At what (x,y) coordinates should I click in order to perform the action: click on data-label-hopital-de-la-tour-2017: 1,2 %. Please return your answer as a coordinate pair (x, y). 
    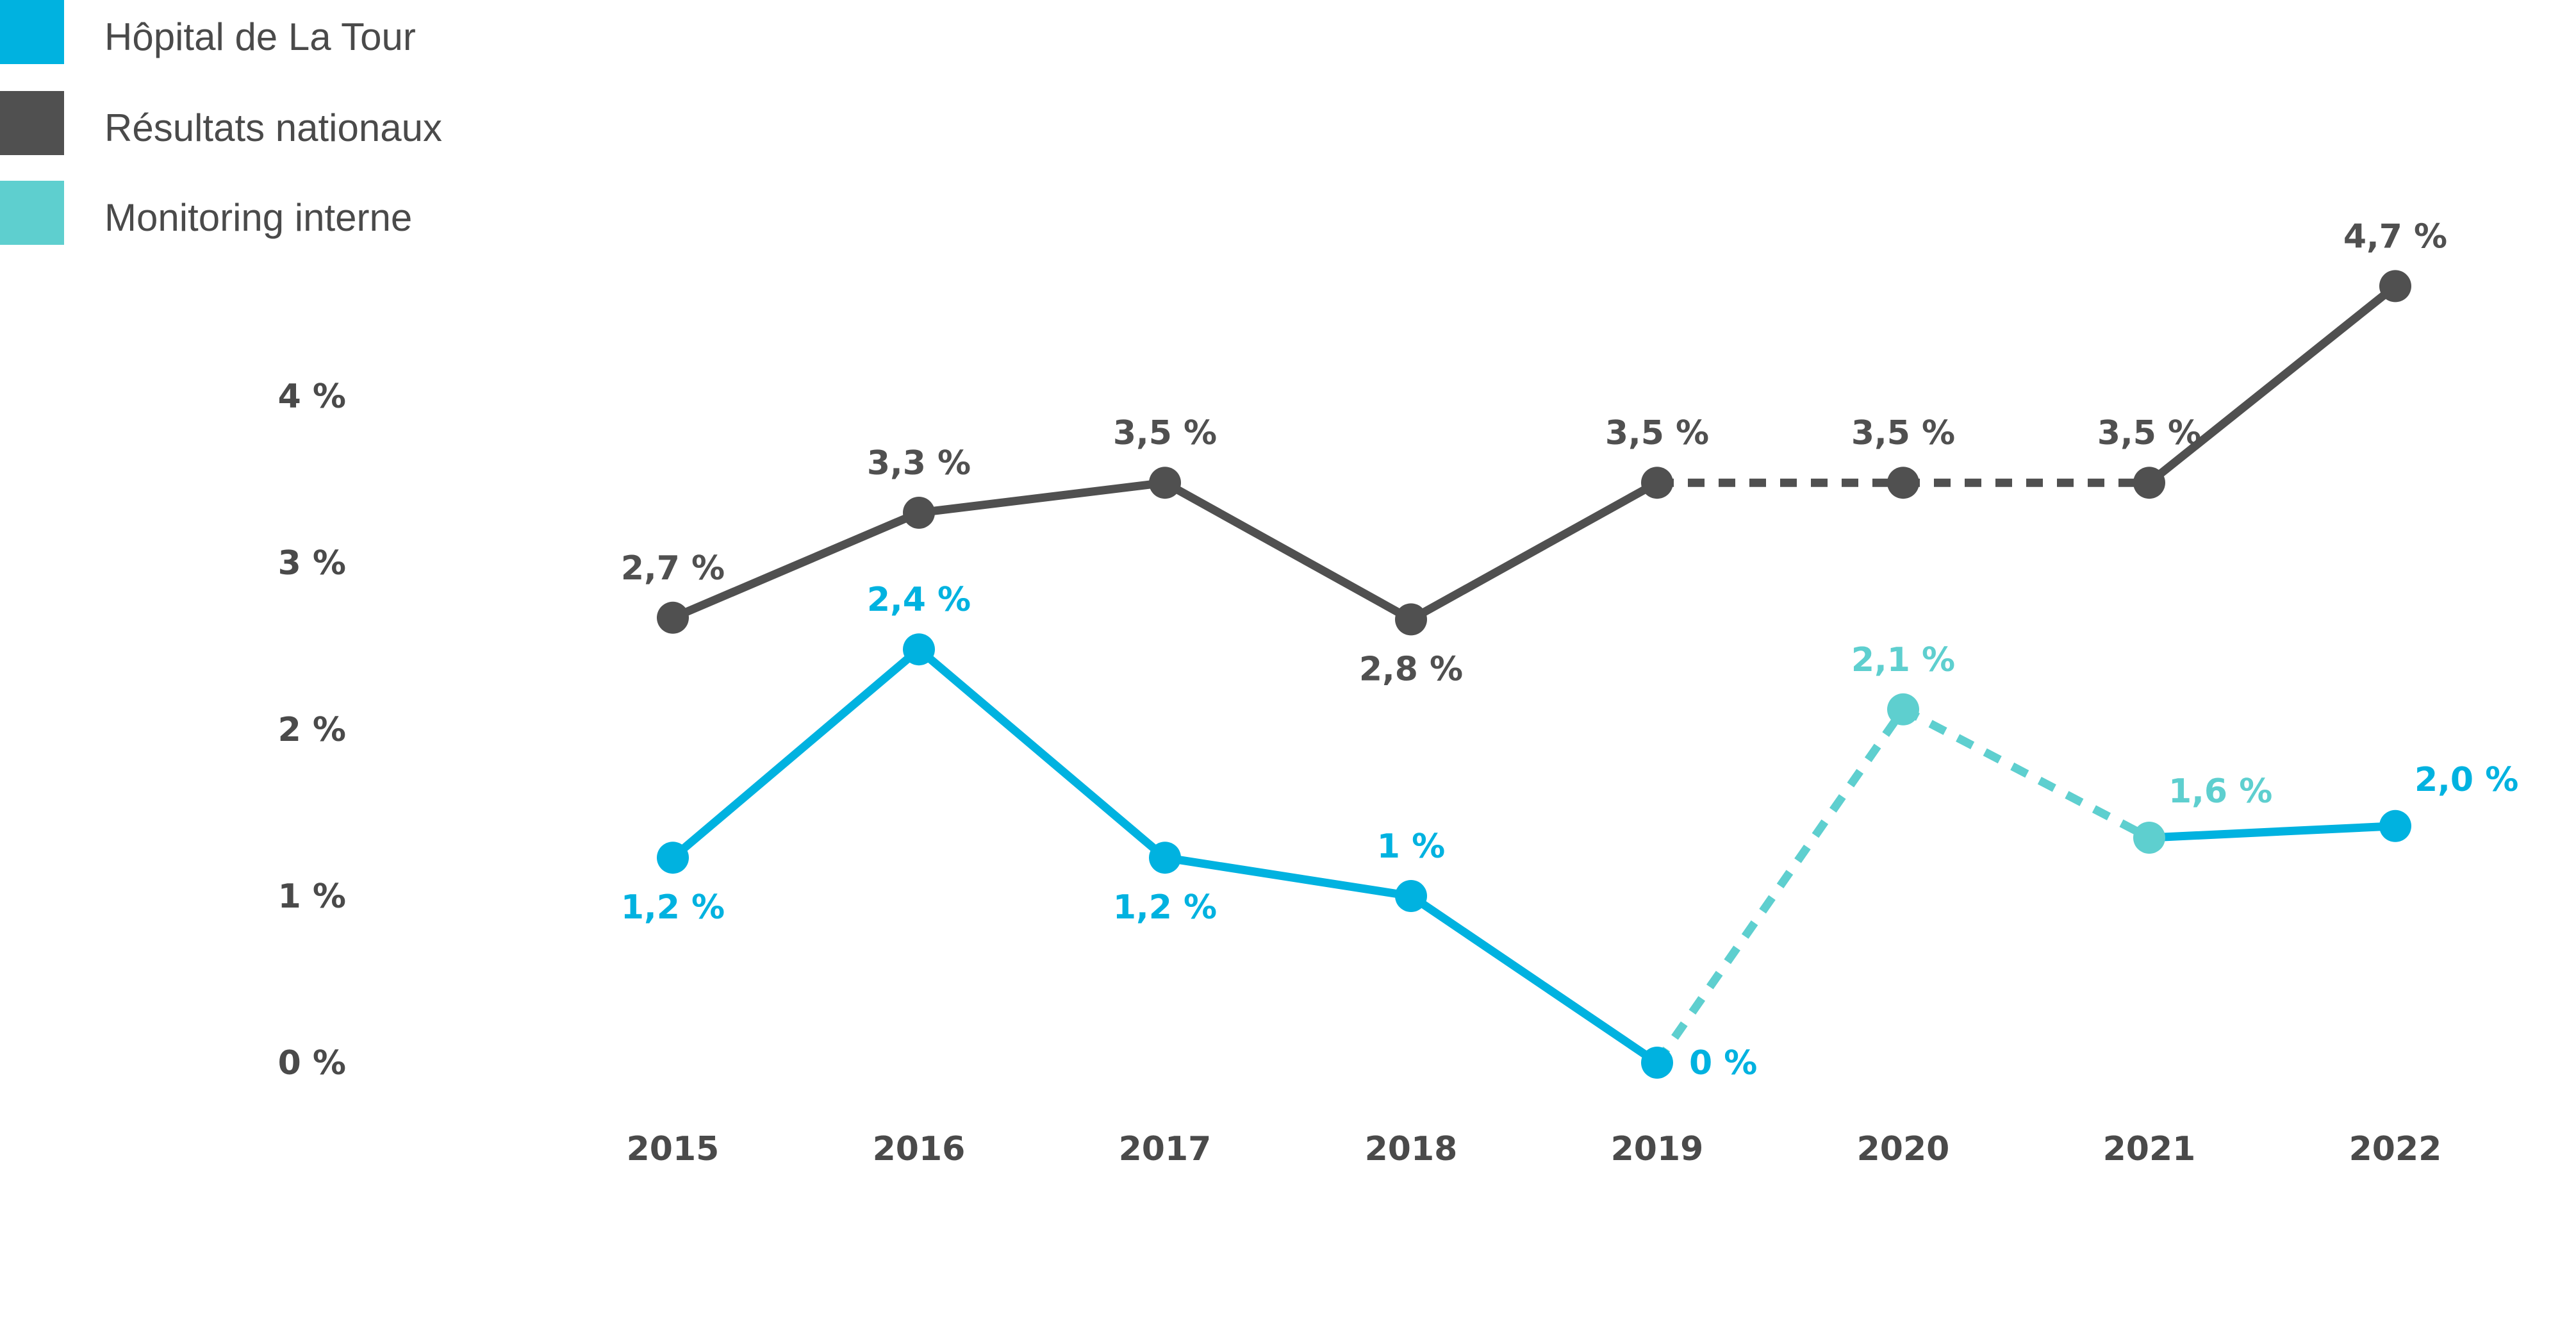
    Looking at the image, I should click on (1165, 908).